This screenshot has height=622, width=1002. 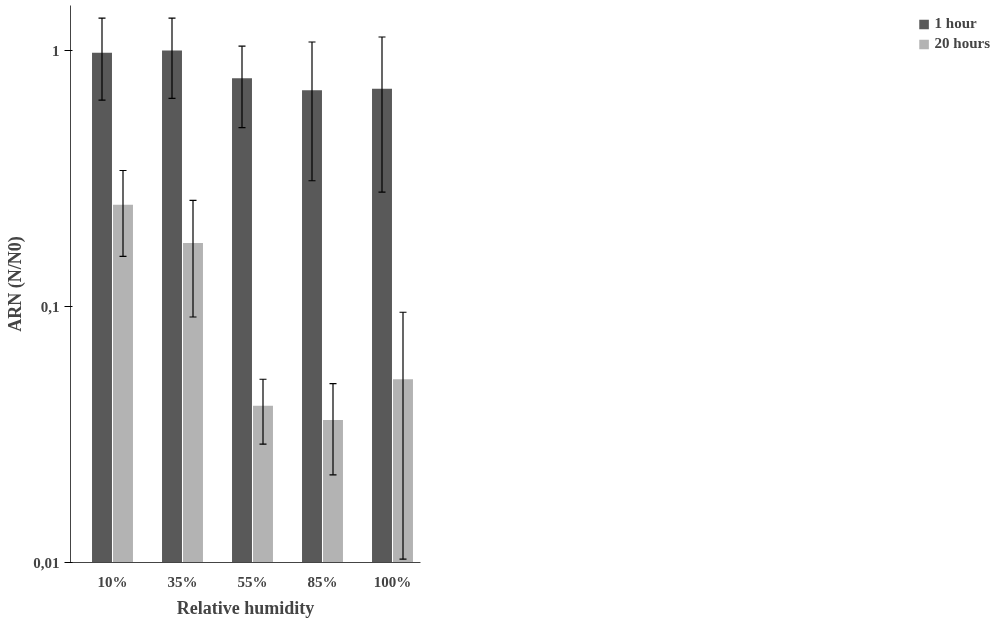 I want to click on x-tick-label: 55%, so click(x=252, y=581).